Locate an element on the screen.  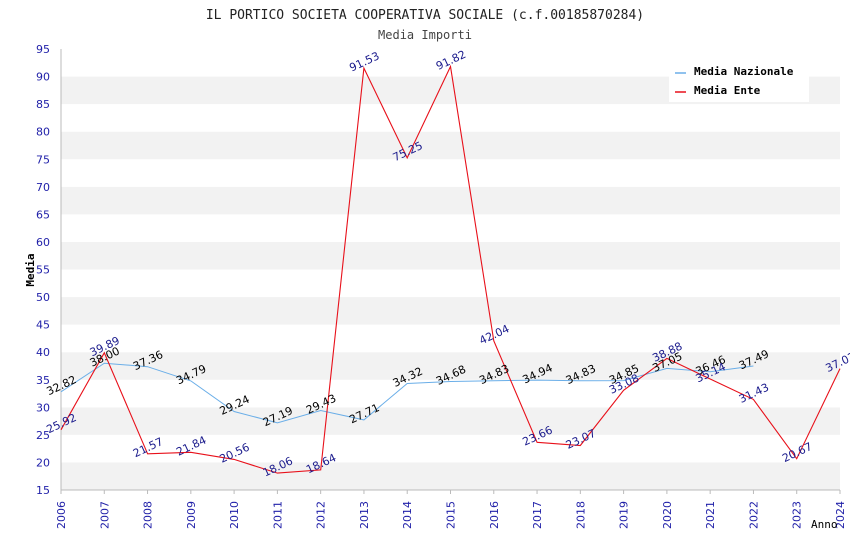
x-tick-label: 2012 is located at coordinates (321, 515).